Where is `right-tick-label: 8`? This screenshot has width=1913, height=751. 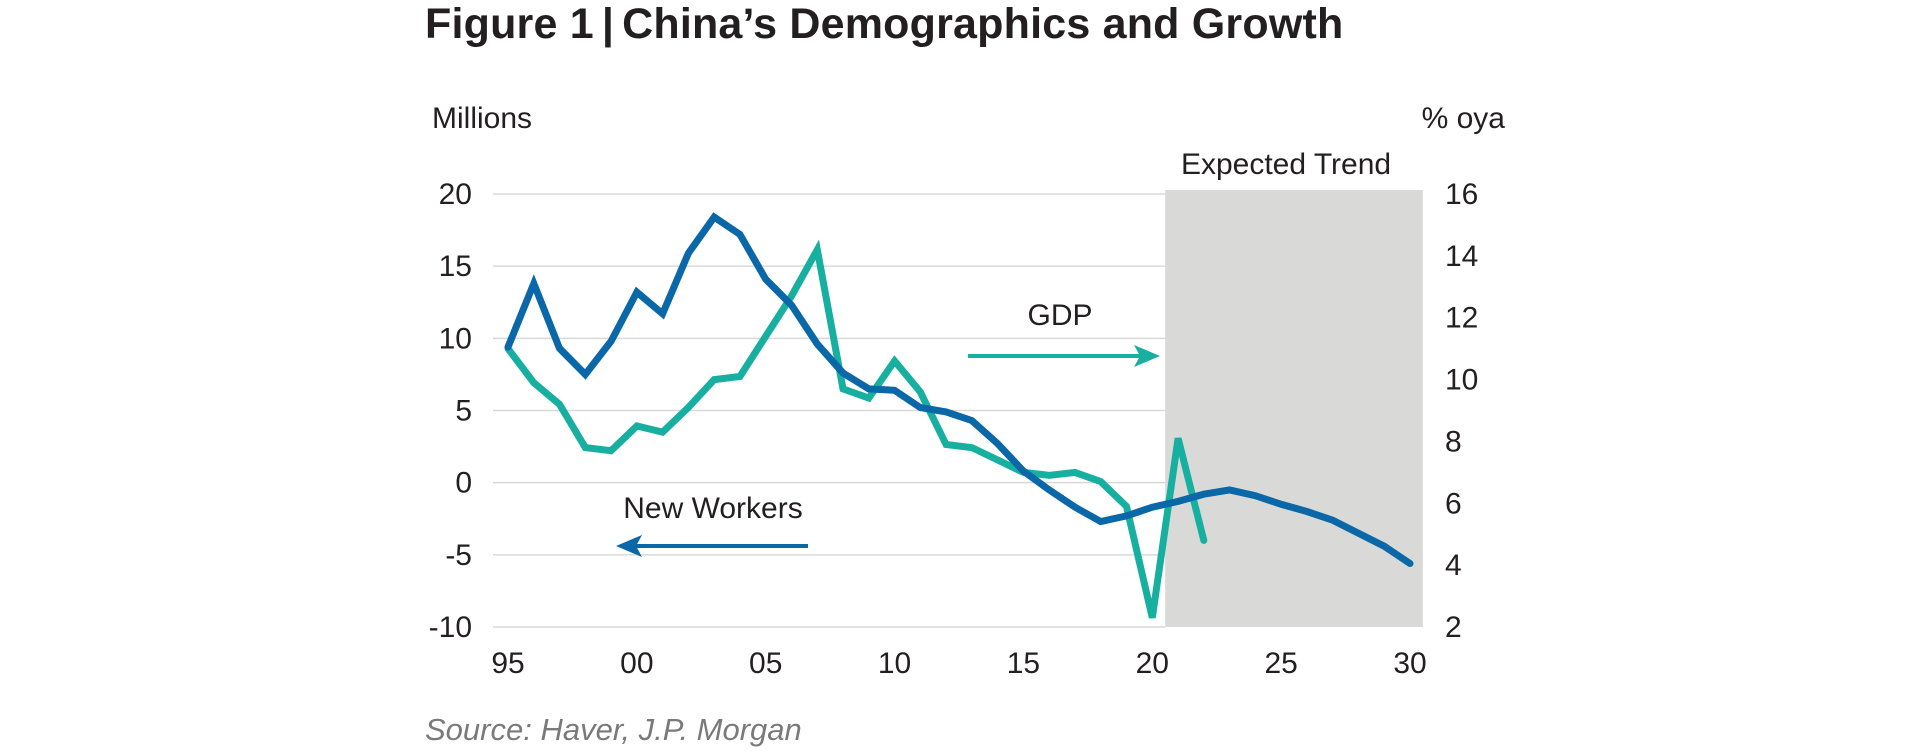
right-tick-label: 8 is located at coordinates (1453, 441).